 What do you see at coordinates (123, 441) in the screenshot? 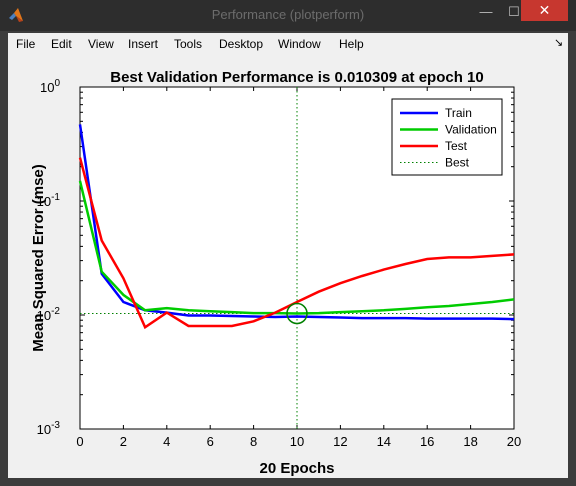
I see `x-tick-label: 2` at bounding box center [123, 441].